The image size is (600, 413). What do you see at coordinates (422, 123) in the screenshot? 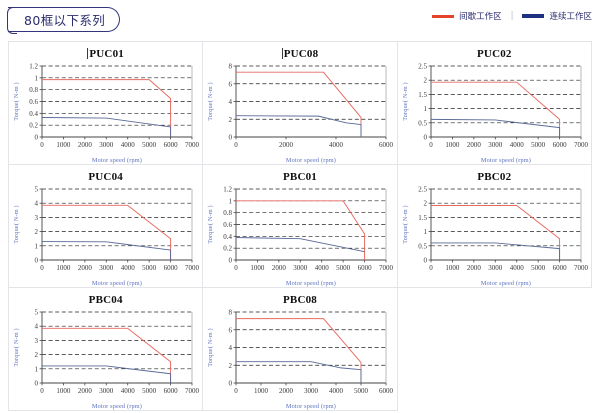
I see `y-tick-label: 0.5` at bounding box center [422, 123].